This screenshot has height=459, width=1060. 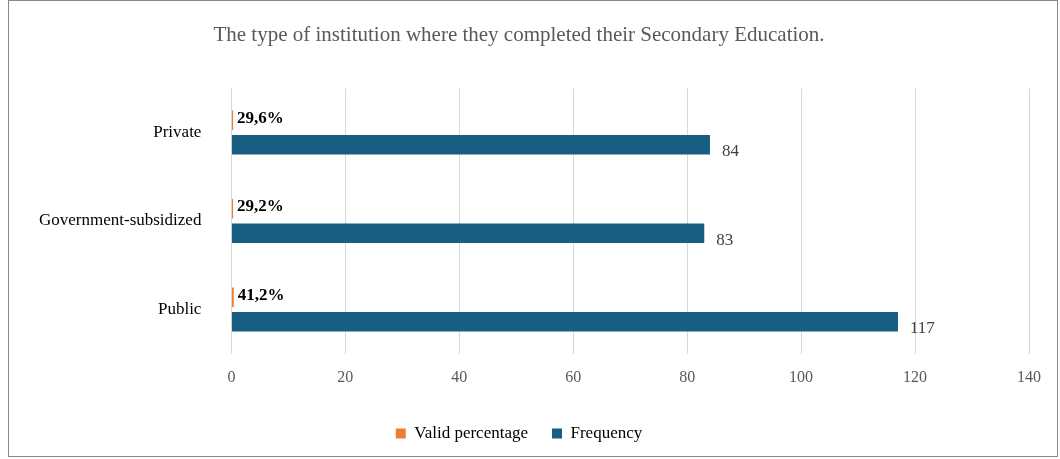 What do you see at coordinates (730, 151) in the screenshot?
I see `data-label: 84` at bounding box center [730, 151].